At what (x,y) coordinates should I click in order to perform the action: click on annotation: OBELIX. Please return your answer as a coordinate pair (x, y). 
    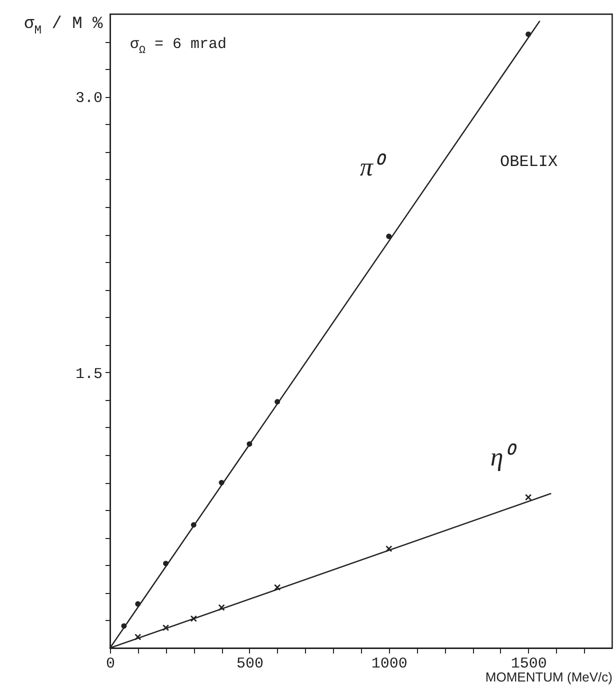
    Looking at the image, I should click on (529, 162).